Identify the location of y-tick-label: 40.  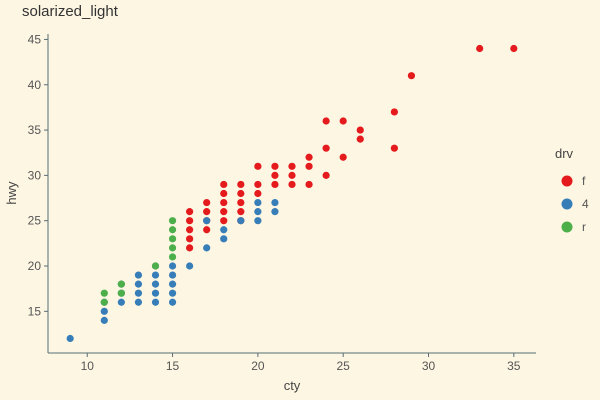
(35, 85).